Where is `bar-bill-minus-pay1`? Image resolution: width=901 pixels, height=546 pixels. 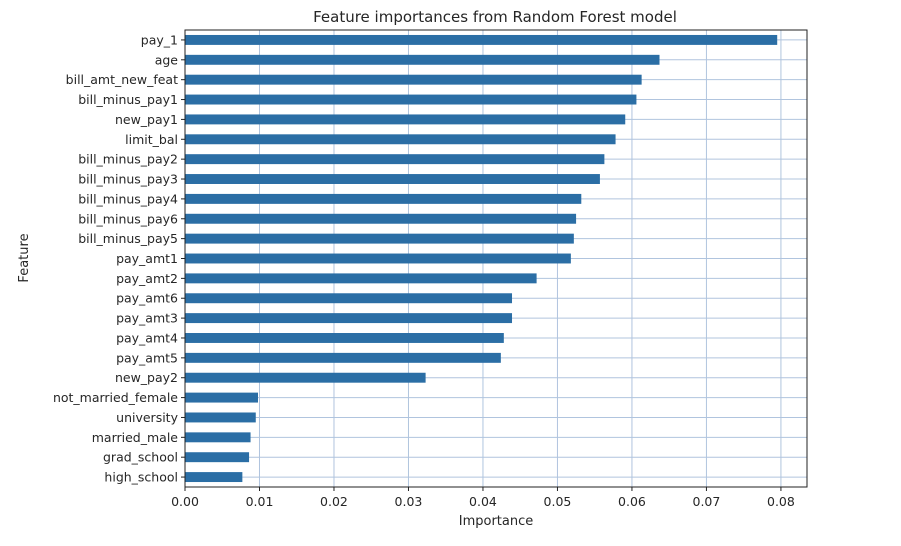 bar-bill-minus-pay1 is located at coordinates (411, 99).